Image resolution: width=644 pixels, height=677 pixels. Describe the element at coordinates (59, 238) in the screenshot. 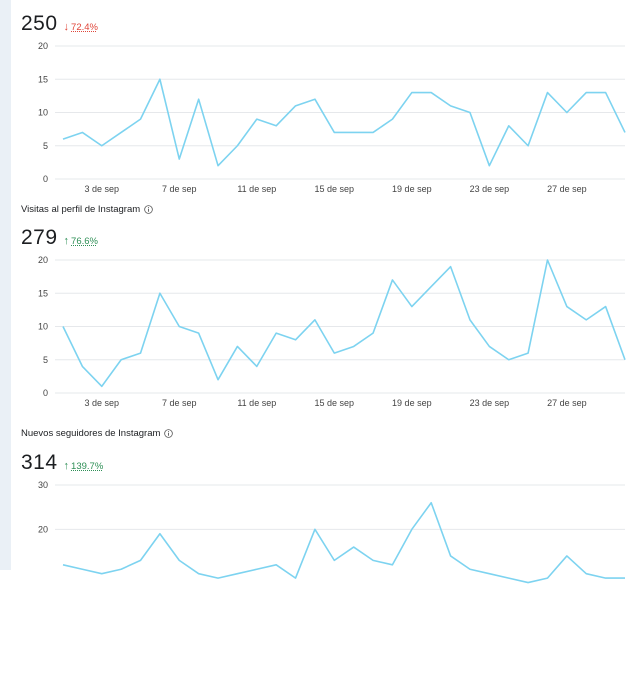

I see `metric-row: 279 ↑ 76.6%` at that location.